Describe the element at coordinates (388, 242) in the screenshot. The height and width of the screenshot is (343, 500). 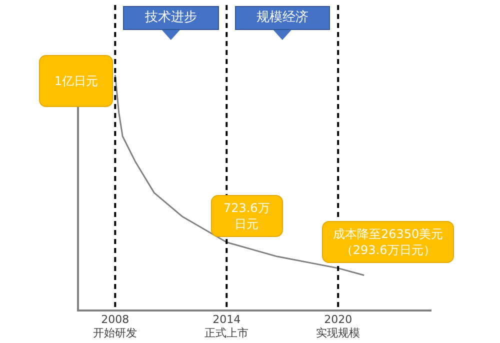
I see `callout-box: 成本降至26350美元（293.6万日元）` at that location.